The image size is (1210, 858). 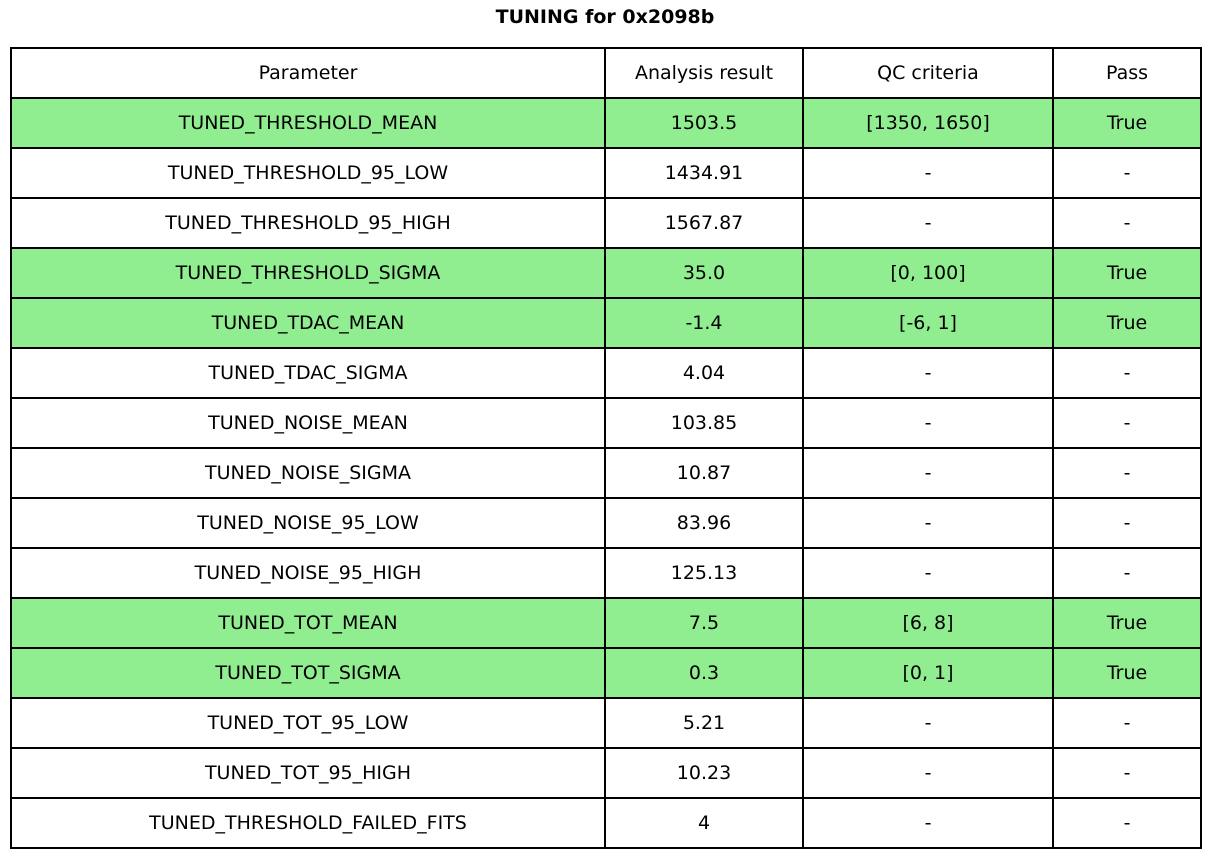 What do you see at coordinates (308, 623) in the screenshot?
I see `parameter-cell: TUNED_TOT_MEAN` at bounding box center [308, 623].